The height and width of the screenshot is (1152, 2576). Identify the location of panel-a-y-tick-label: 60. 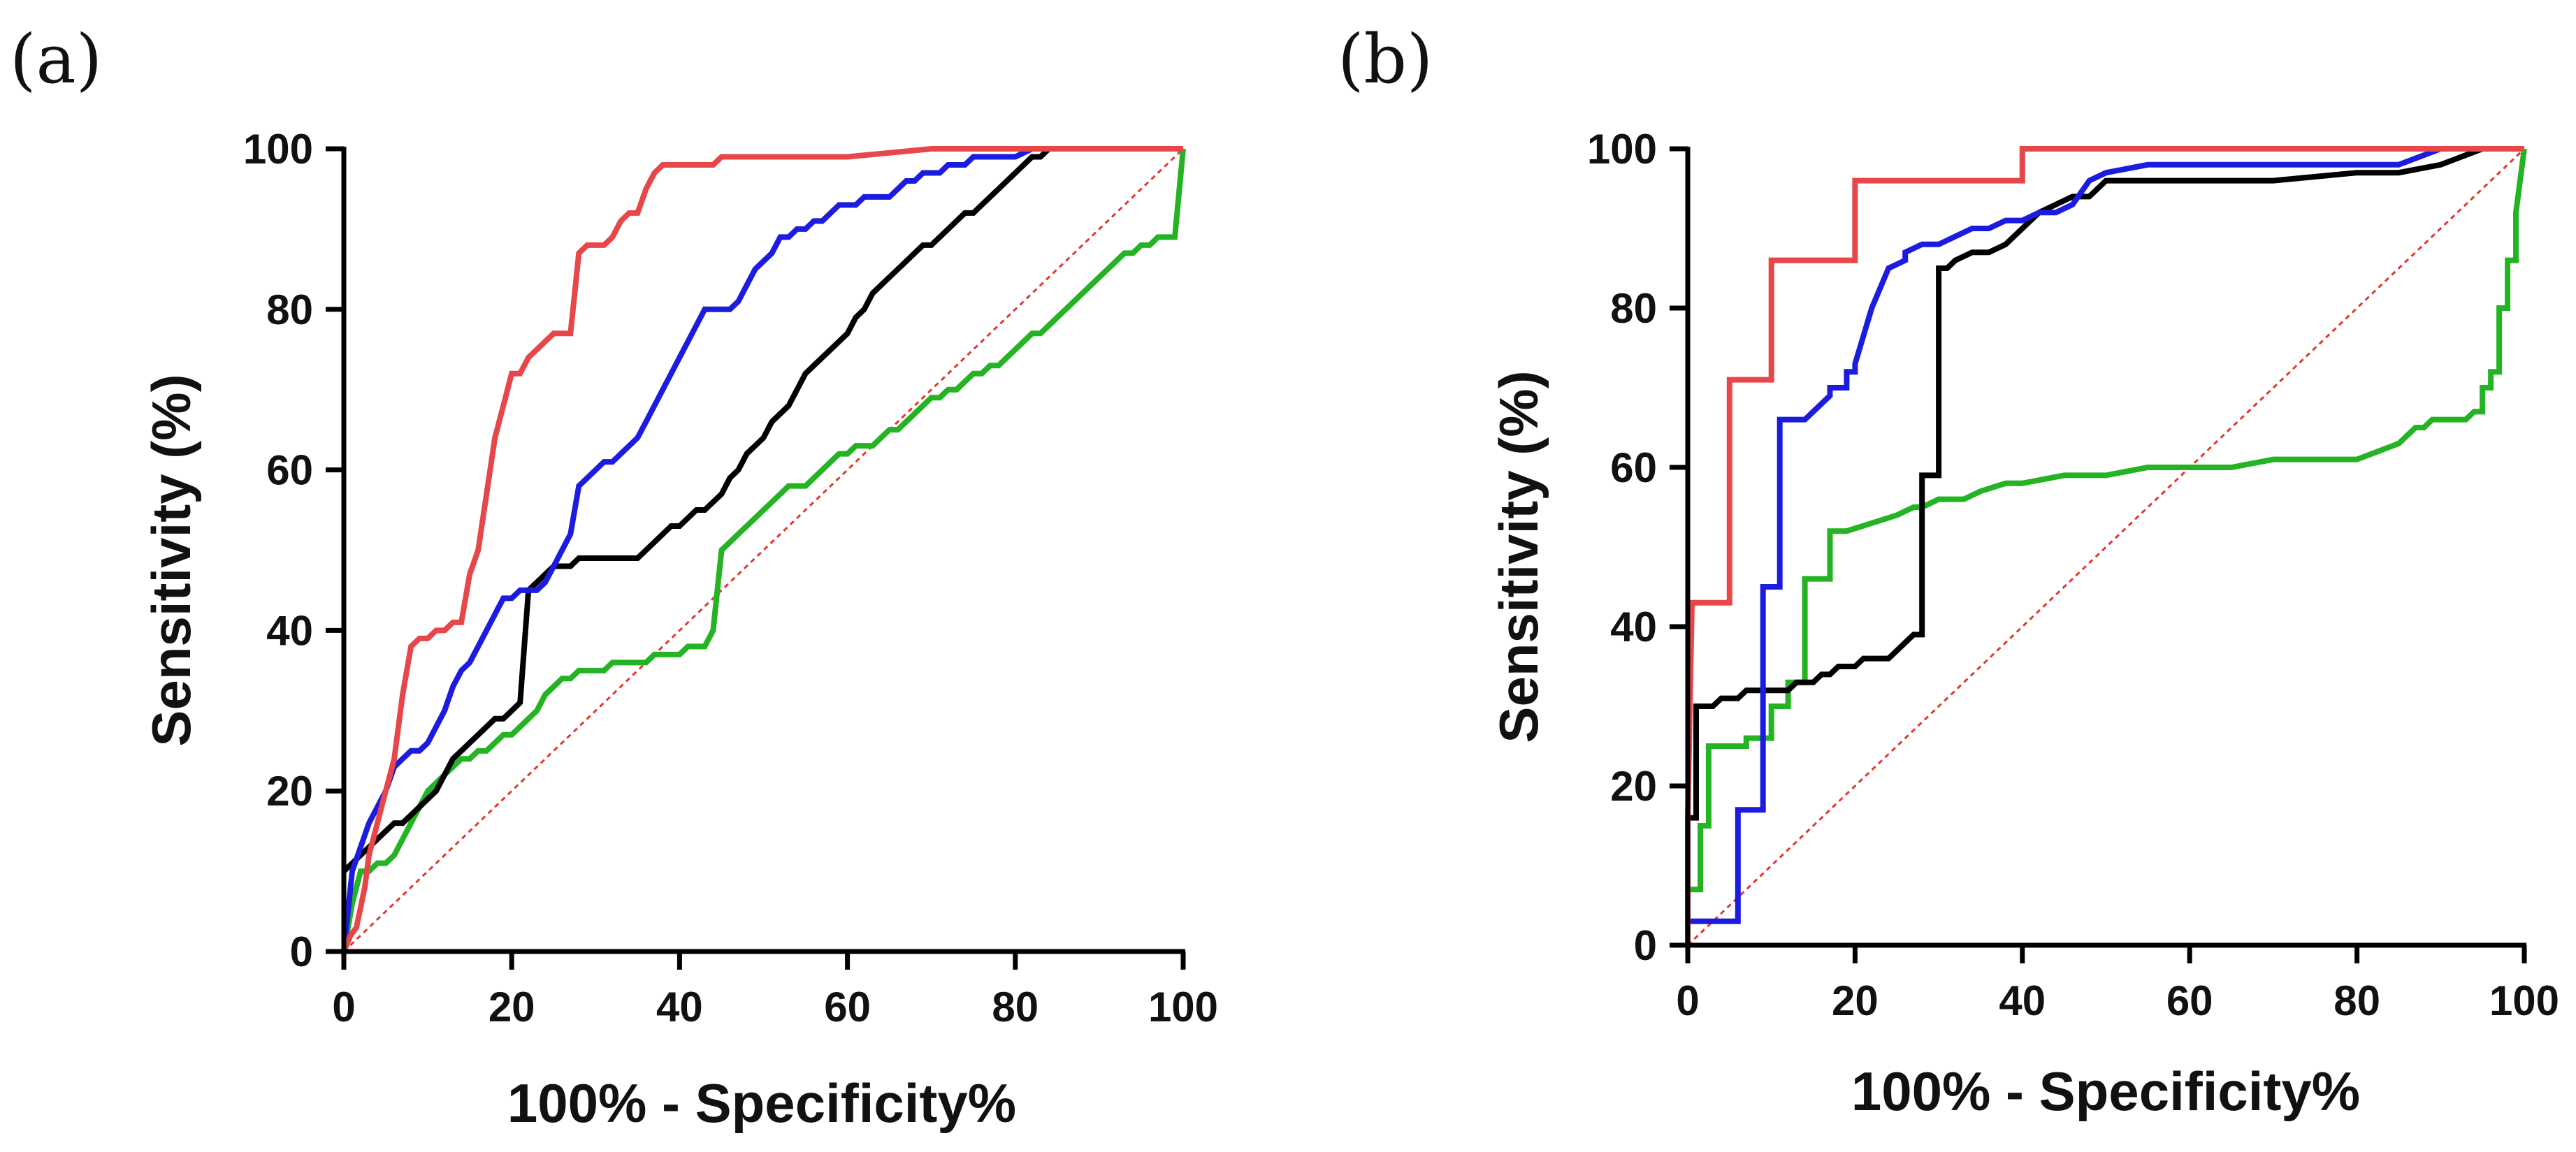
(289, 470).